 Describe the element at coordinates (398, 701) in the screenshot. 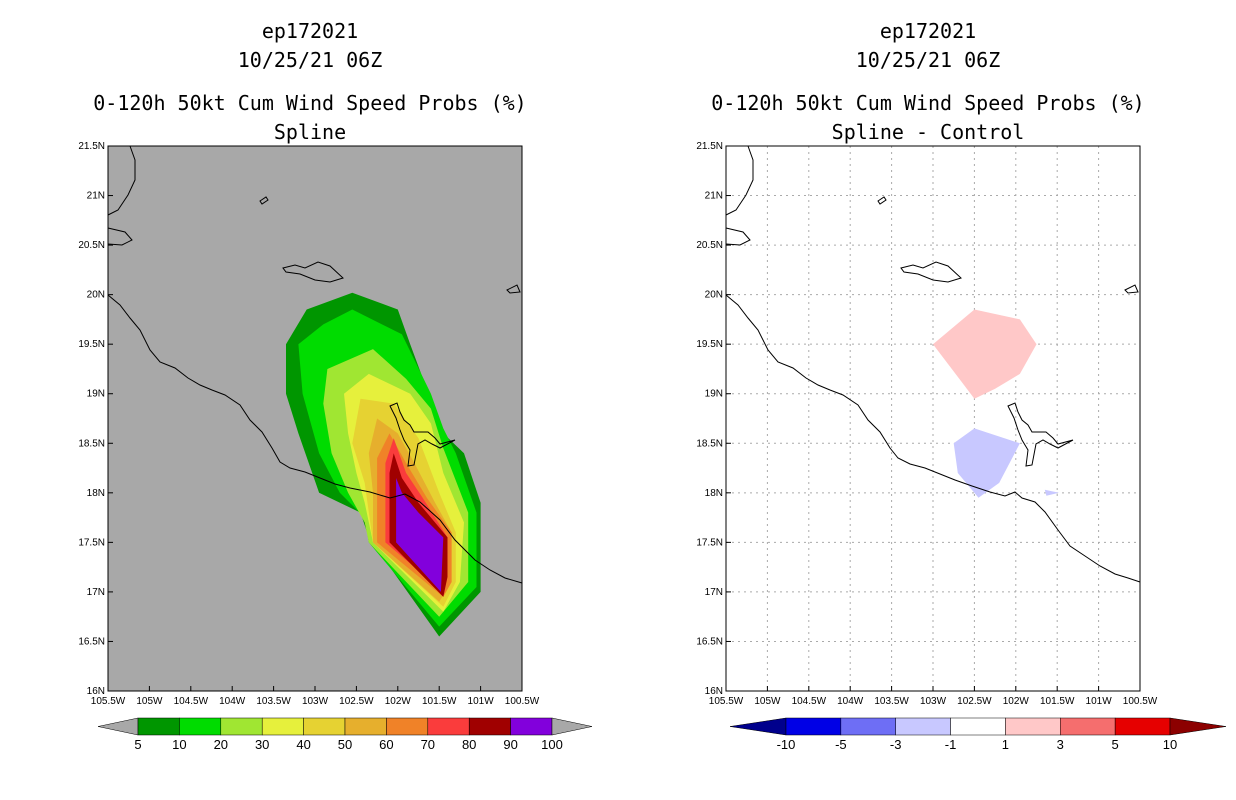

I see `x-tick-label: 102W` at that location.